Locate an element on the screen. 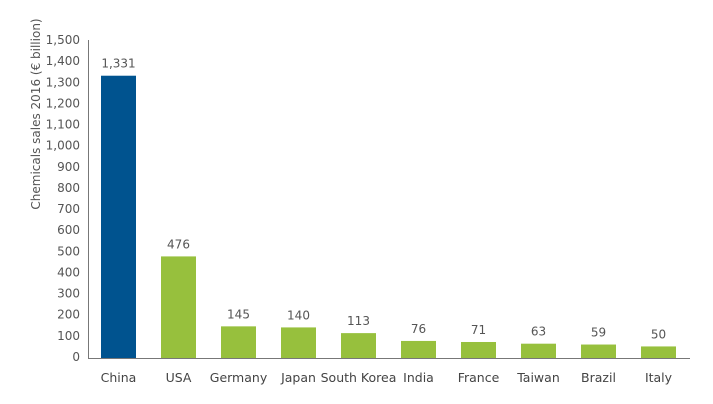 This screenshot has width=713, height=404. data-label: 113 is located at coordinates (358, 321).